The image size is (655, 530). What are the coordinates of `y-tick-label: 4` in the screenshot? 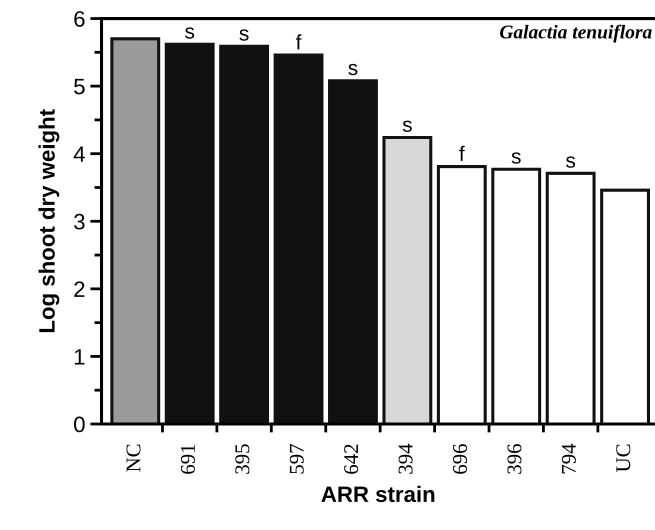 It's located at (79, 154).